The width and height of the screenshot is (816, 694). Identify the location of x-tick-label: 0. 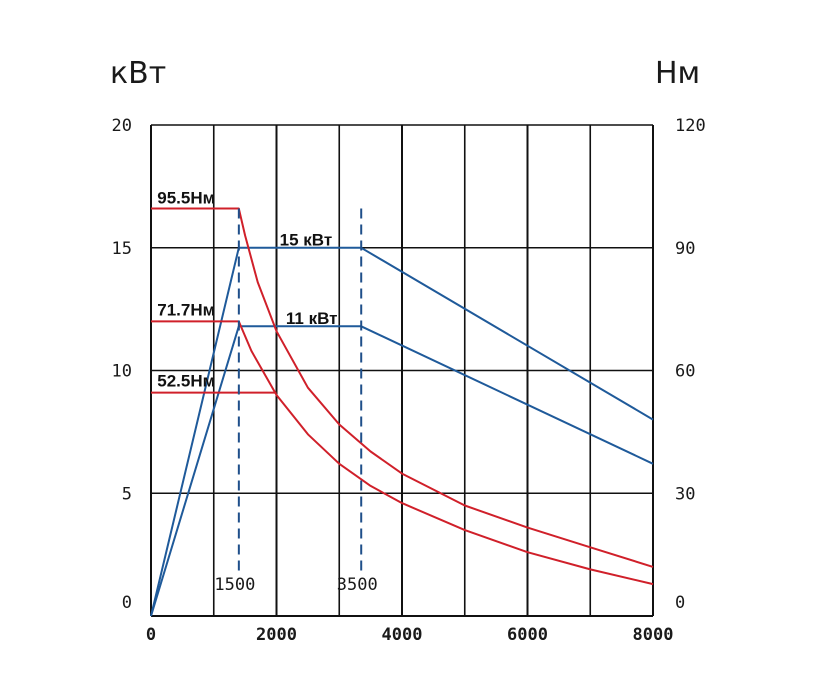
(151, 635).